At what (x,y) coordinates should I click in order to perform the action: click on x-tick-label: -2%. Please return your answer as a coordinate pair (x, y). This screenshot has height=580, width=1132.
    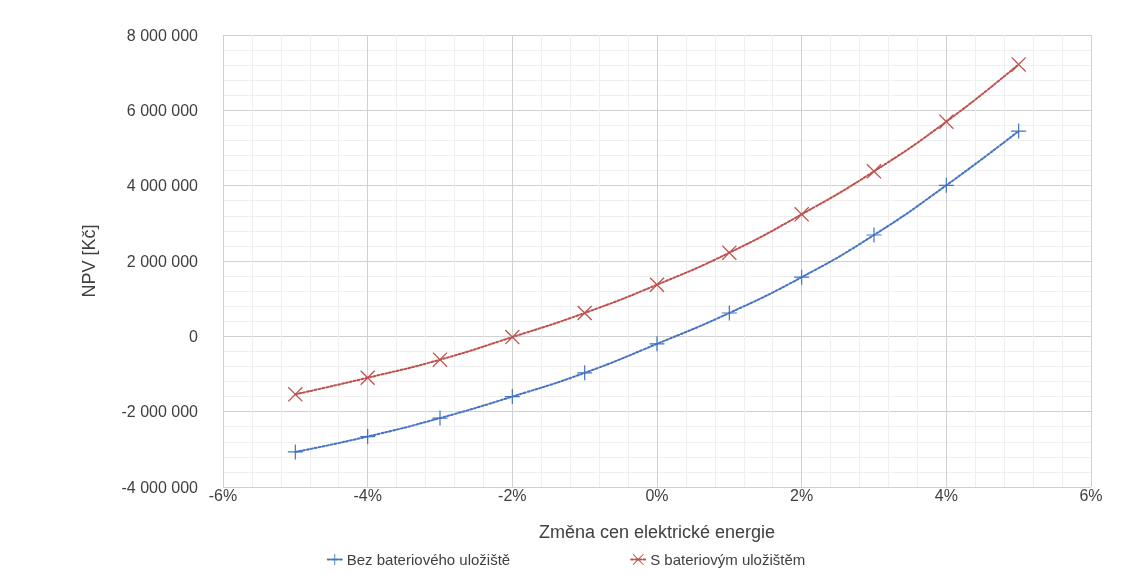
    Looking at the image, I should click on (512, 495).